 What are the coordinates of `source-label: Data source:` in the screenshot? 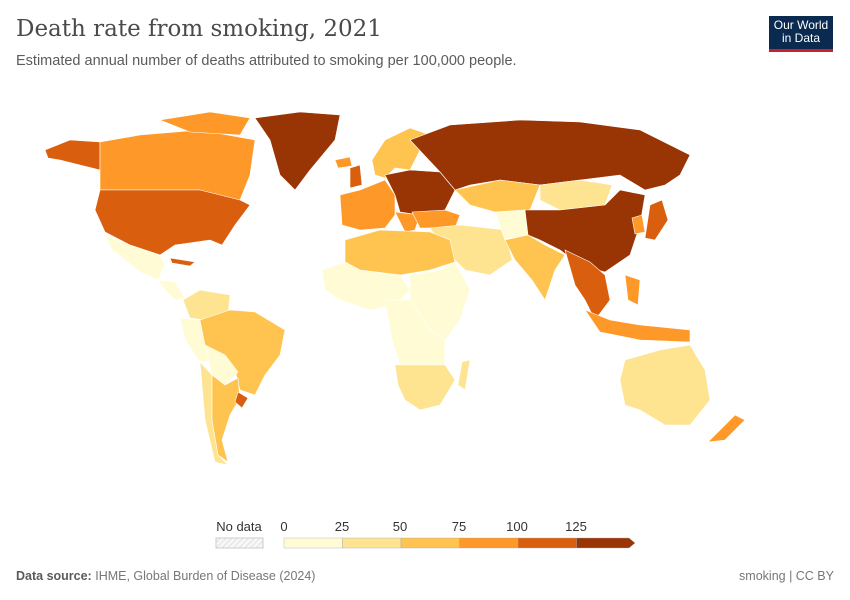 It's located at (54, 576).